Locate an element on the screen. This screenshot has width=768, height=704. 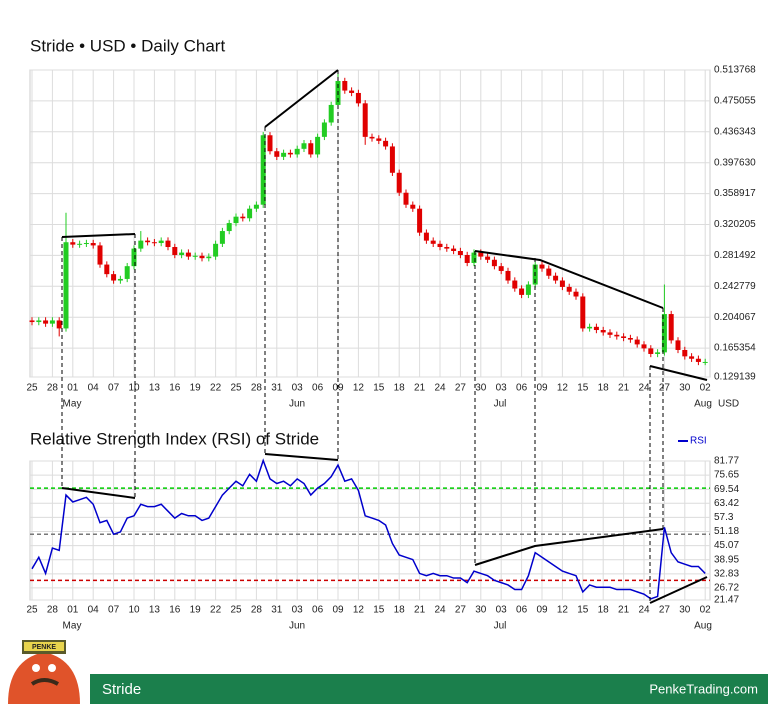
hat-band is located at coordinates (44, 646).